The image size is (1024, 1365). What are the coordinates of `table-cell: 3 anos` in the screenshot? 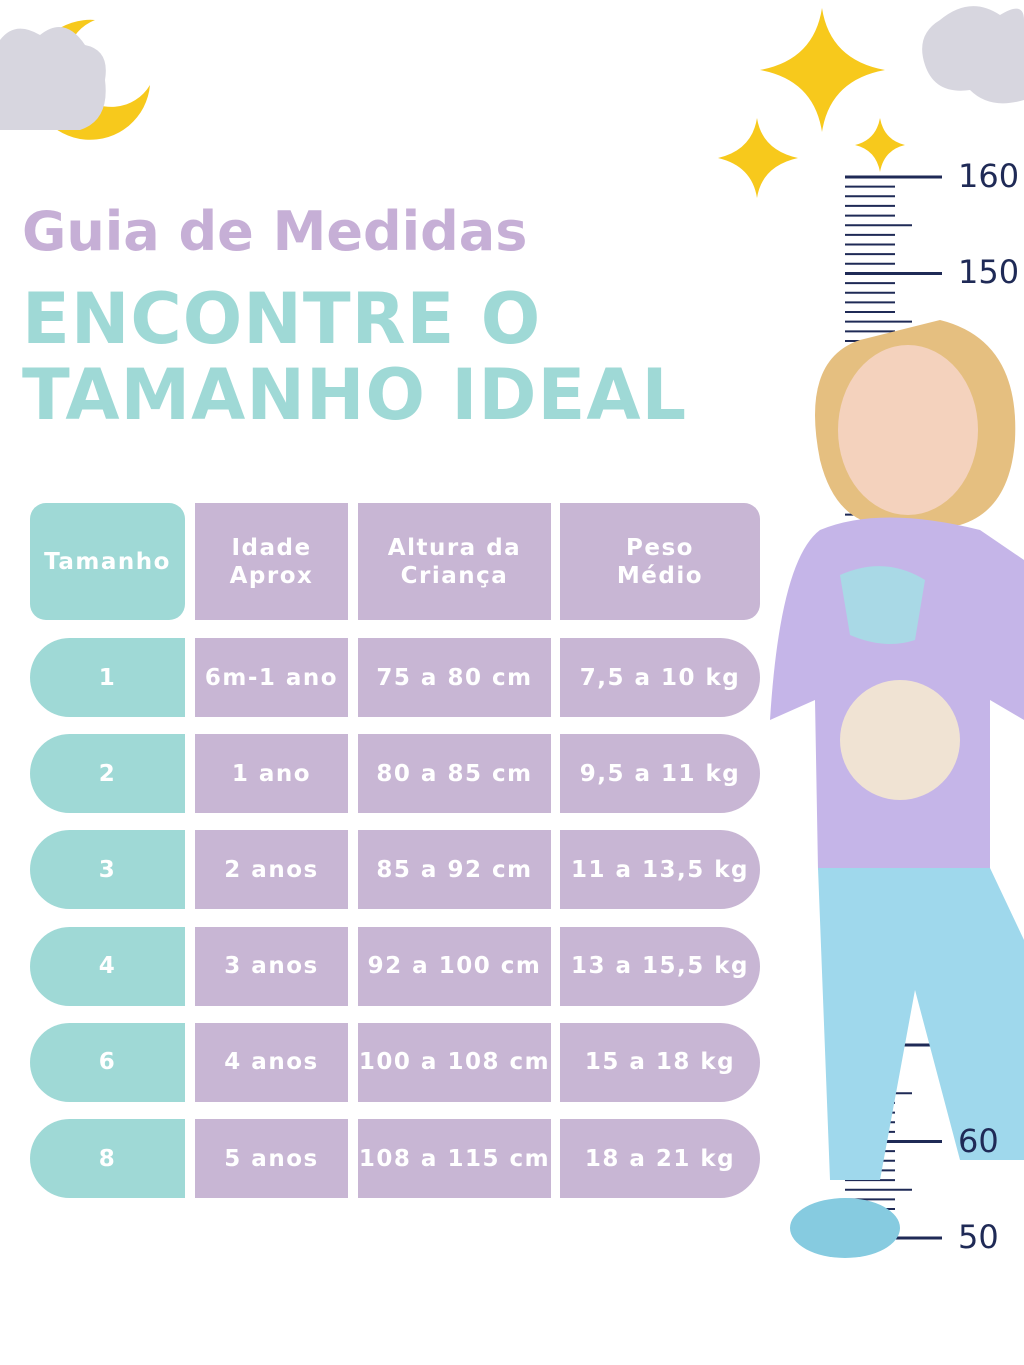 It's located at (271, 966).